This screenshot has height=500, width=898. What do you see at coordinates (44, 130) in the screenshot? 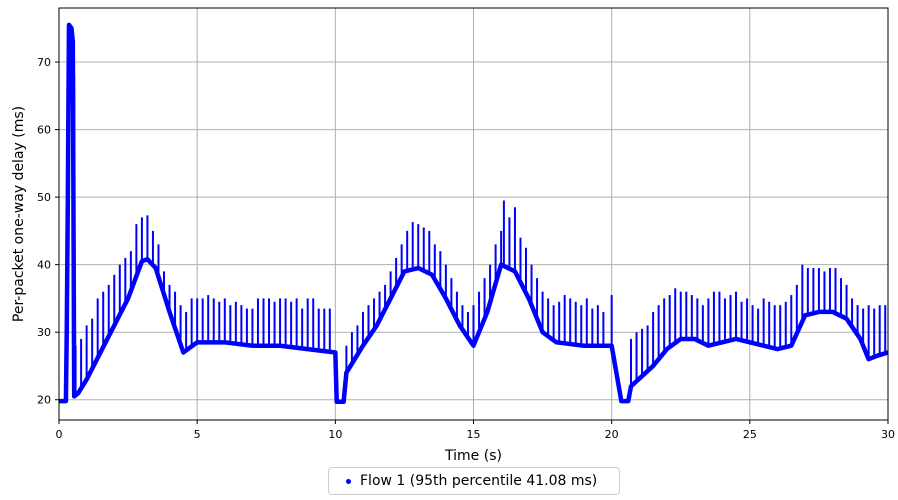
I see `y-tick-label: 60` at bounding box center [44, 130].